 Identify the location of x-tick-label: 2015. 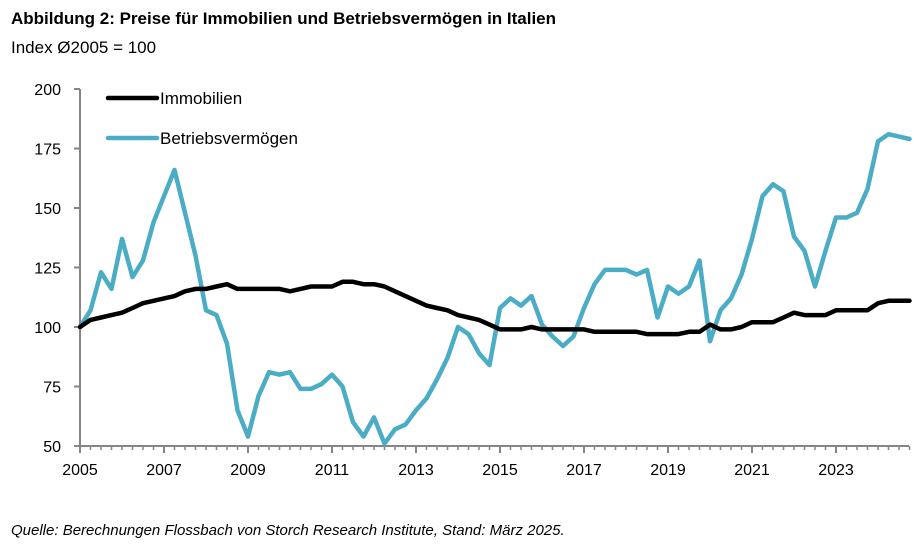
(500, 470).